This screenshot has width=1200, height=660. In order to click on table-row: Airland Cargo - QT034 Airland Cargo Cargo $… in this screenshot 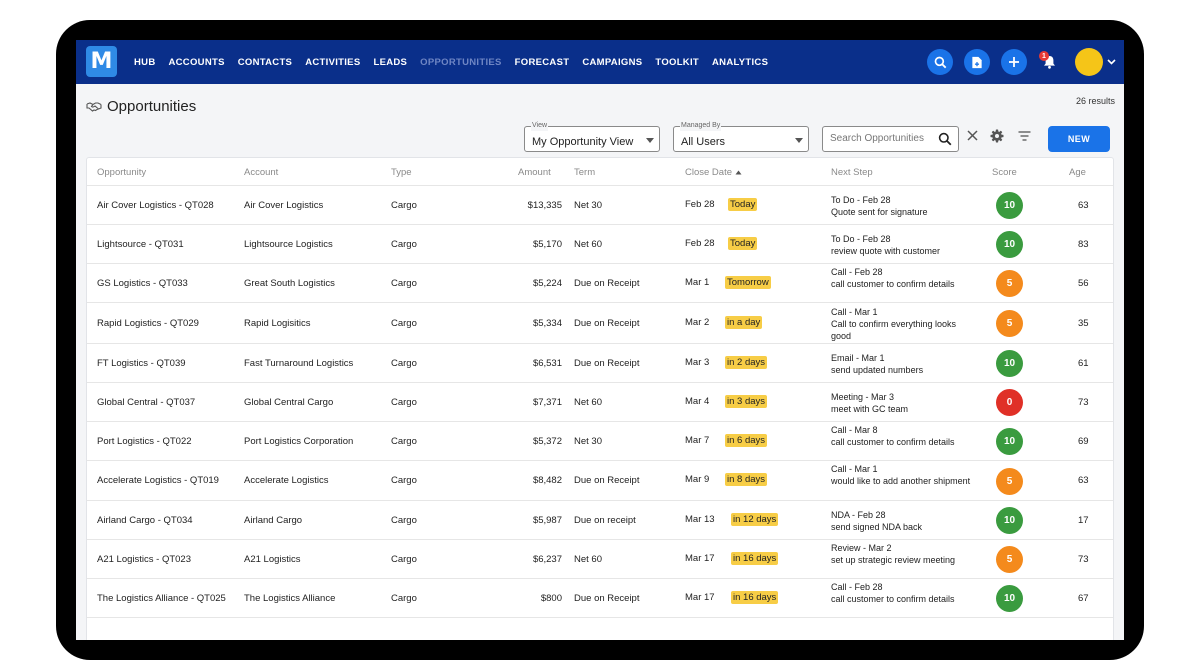, I will do `click(600, 520)`.